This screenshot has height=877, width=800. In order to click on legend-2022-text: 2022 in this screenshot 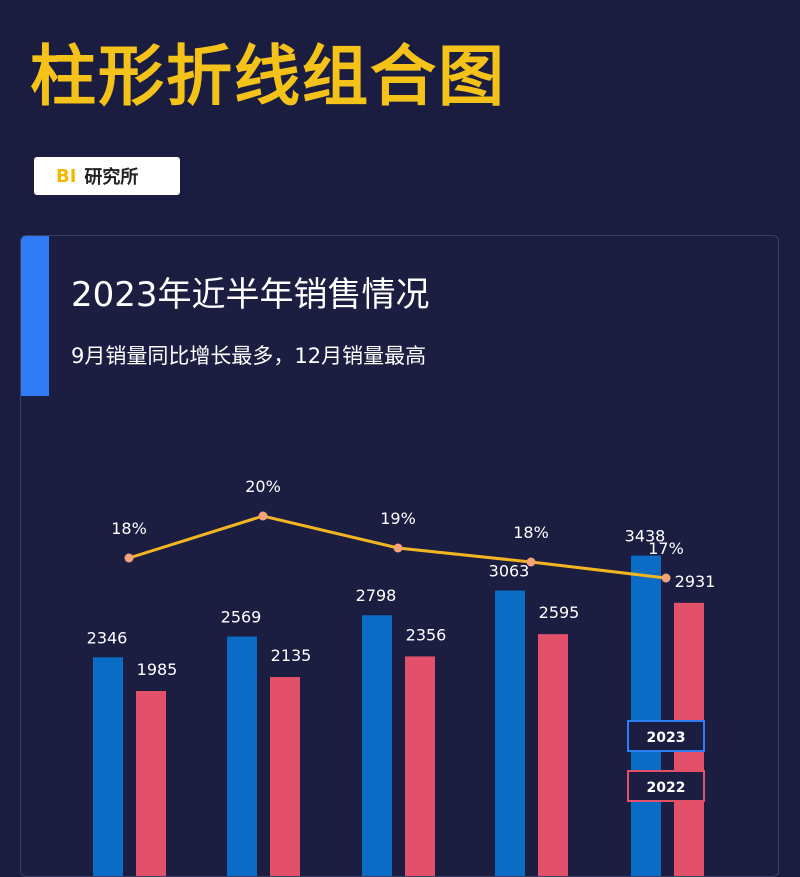, I will do `click(666, 788)`.